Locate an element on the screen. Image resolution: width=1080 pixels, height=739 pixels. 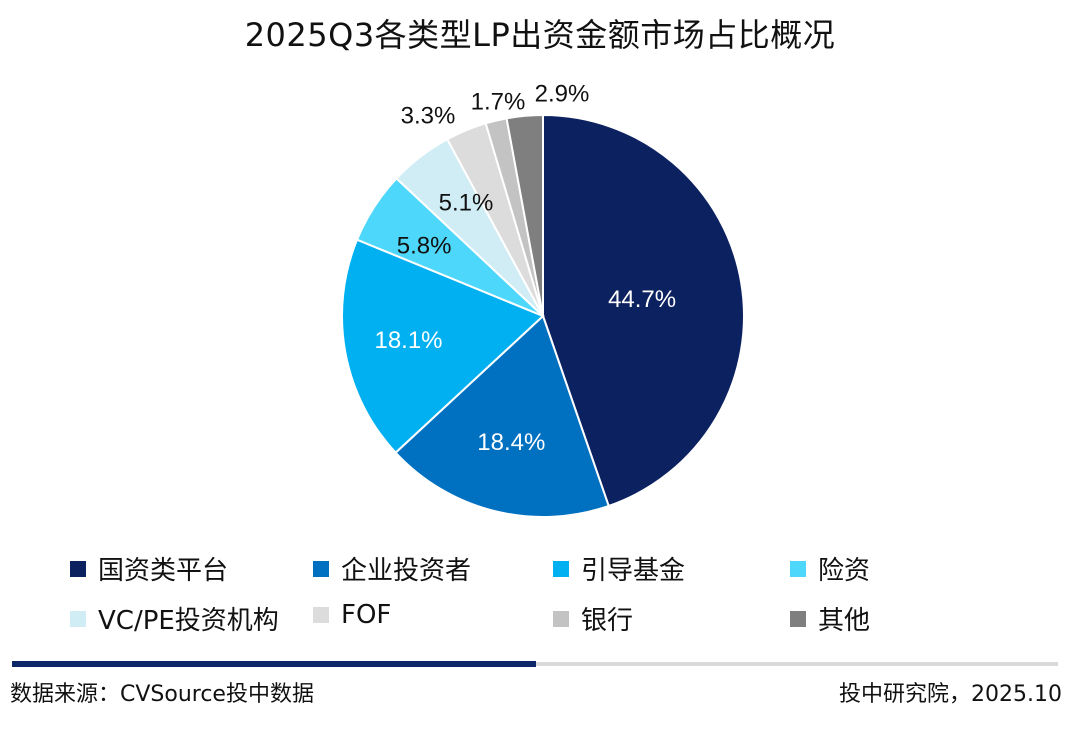
legend-label: 银行 is located at coordinates (607, 621).